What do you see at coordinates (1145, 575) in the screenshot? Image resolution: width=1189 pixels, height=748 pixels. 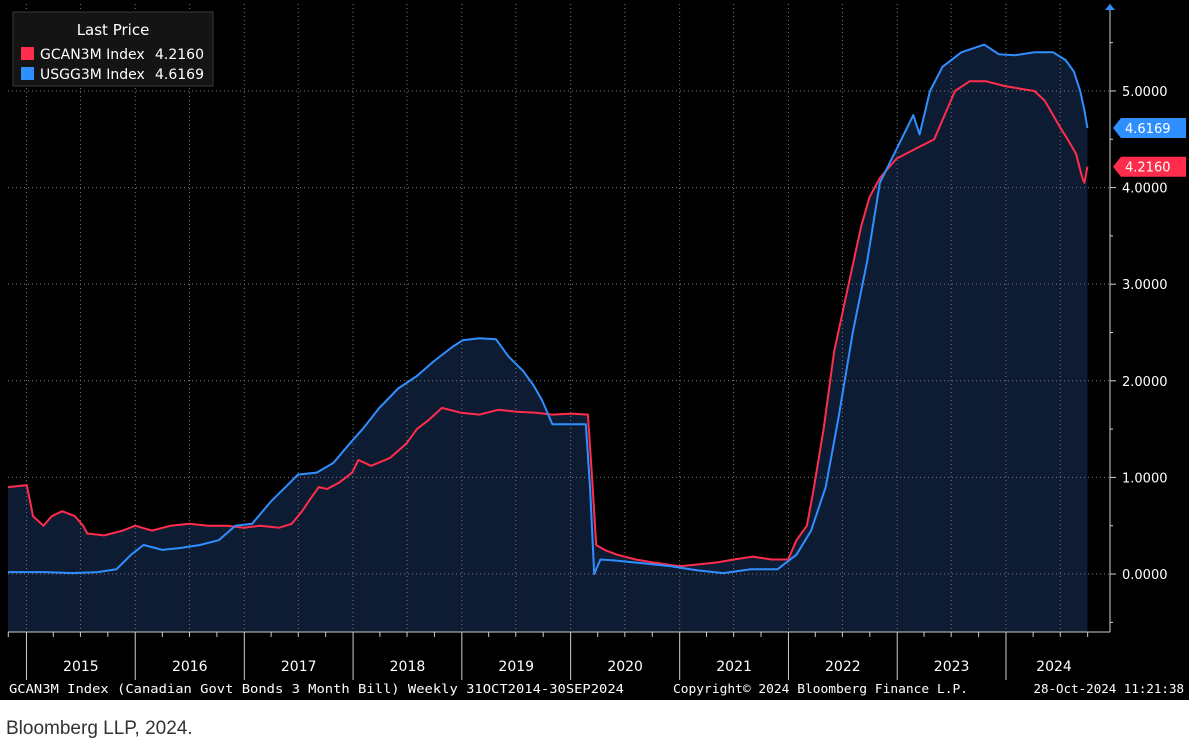 I see `y-tick-label: 0.0000` at bounding box center [1145, 575].